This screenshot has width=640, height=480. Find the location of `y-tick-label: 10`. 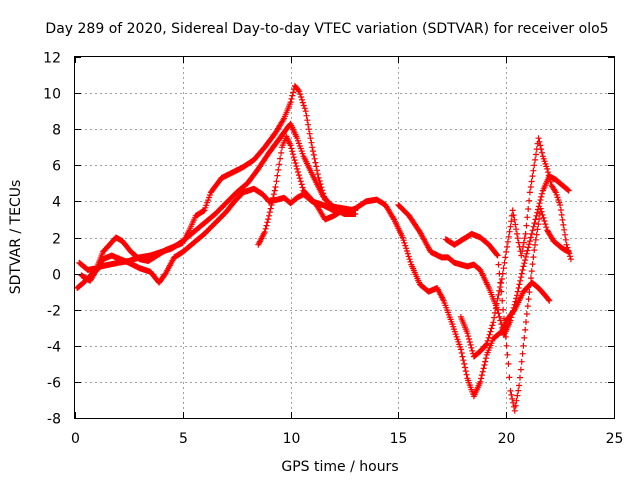

y-tick-label: 10 is located at coordinates (52, 95).